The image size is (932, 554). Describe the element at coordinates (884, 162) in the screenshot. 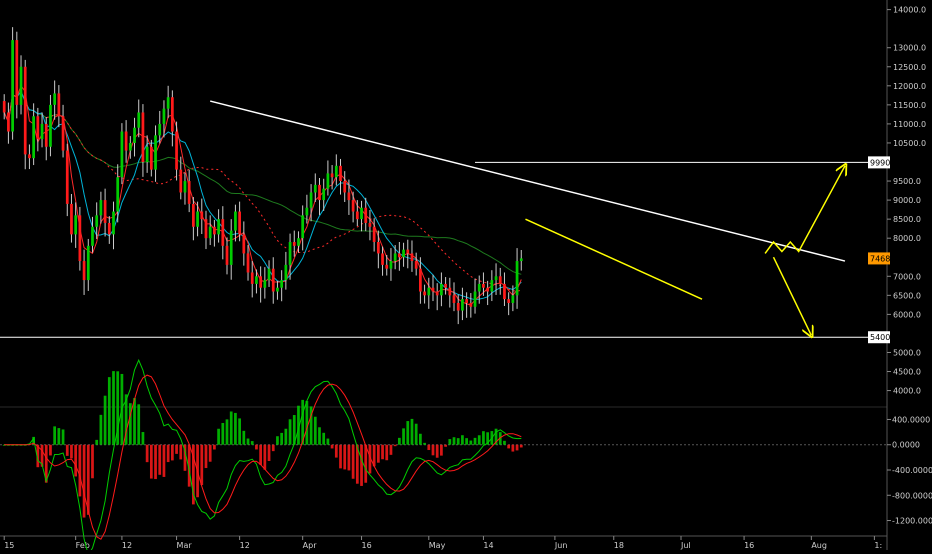

I see `price-marker-label: 9990.0` at that location.